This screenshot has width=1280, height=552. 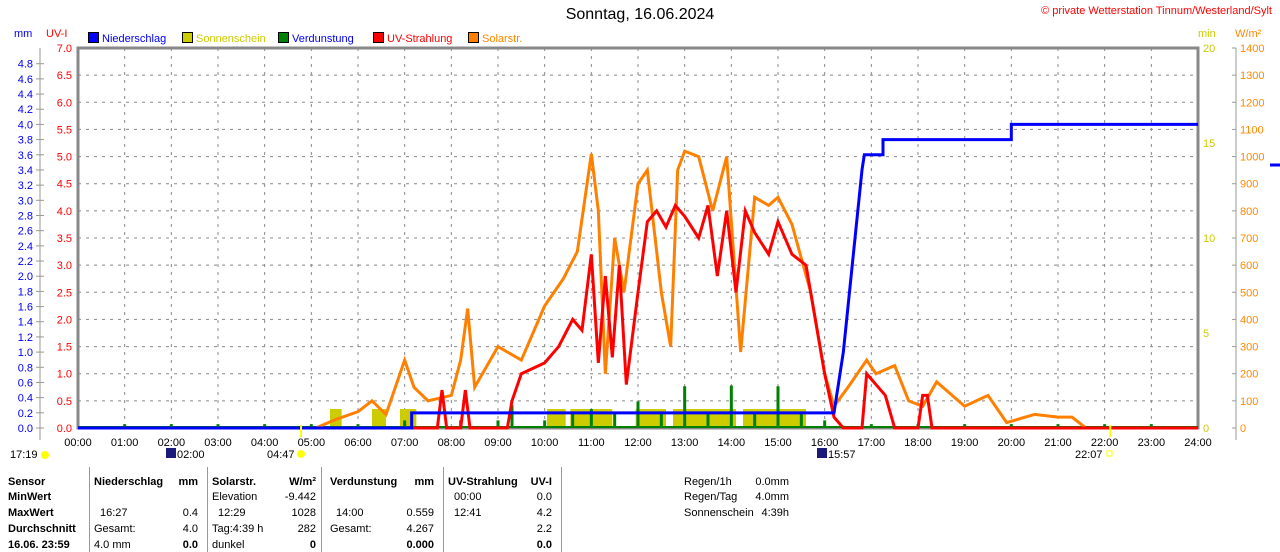 What do you see at coordinates (172, 443) in the screenshot?
I see `x-tick-label: 02:00` at bounding box center [172, 443].